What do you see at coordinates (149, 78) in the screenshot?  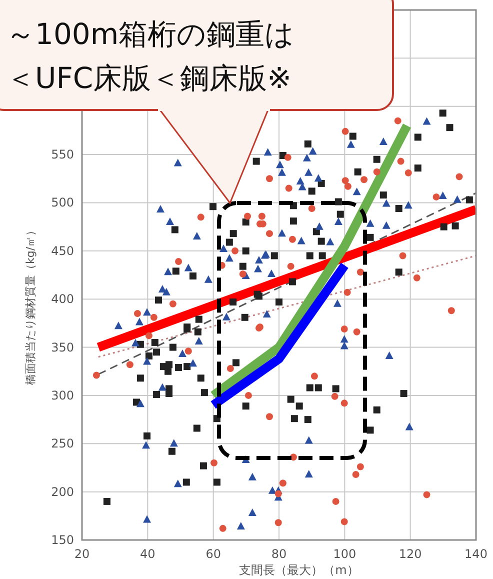 I see `annotation: ＜UFC床版＜鋼床版※` at bounding box center [149, 78].